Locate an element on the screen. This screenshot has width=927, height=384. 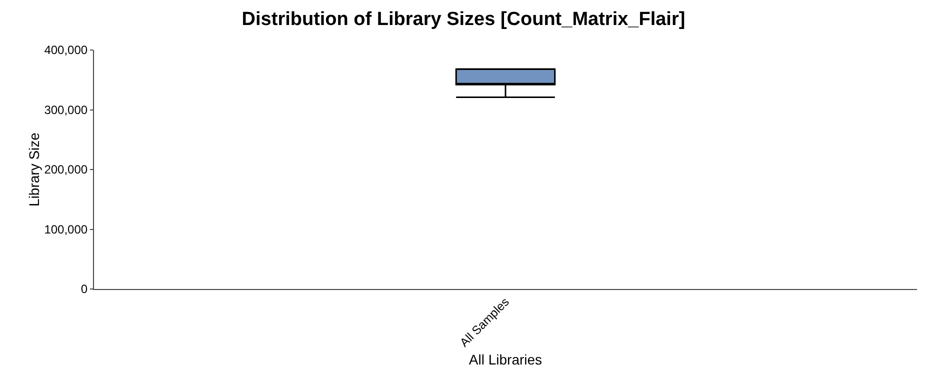
x-axis-title: All Libraries is located at coordinates (505, 360).